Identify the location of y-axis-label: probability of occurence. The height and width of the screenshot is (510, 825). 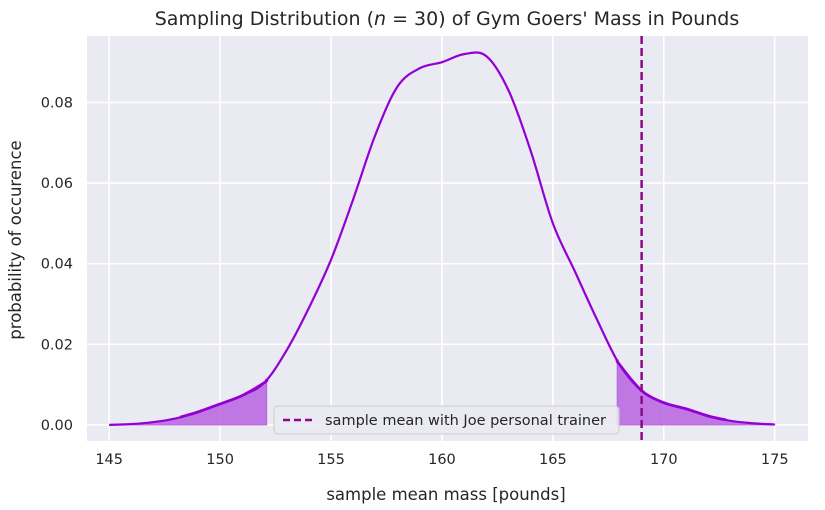
(15, 239).